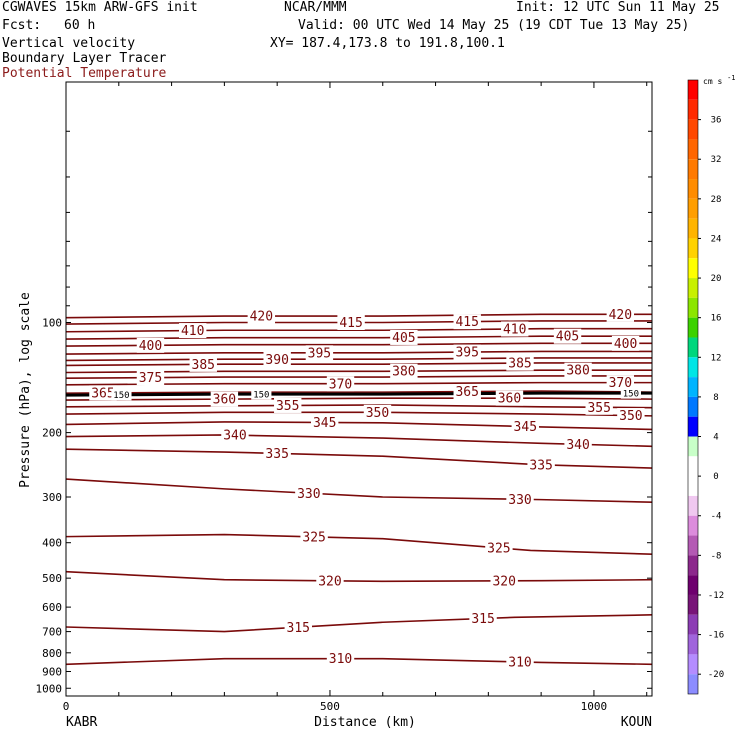  I want to click on colorbar-frame, so click(693, 387).